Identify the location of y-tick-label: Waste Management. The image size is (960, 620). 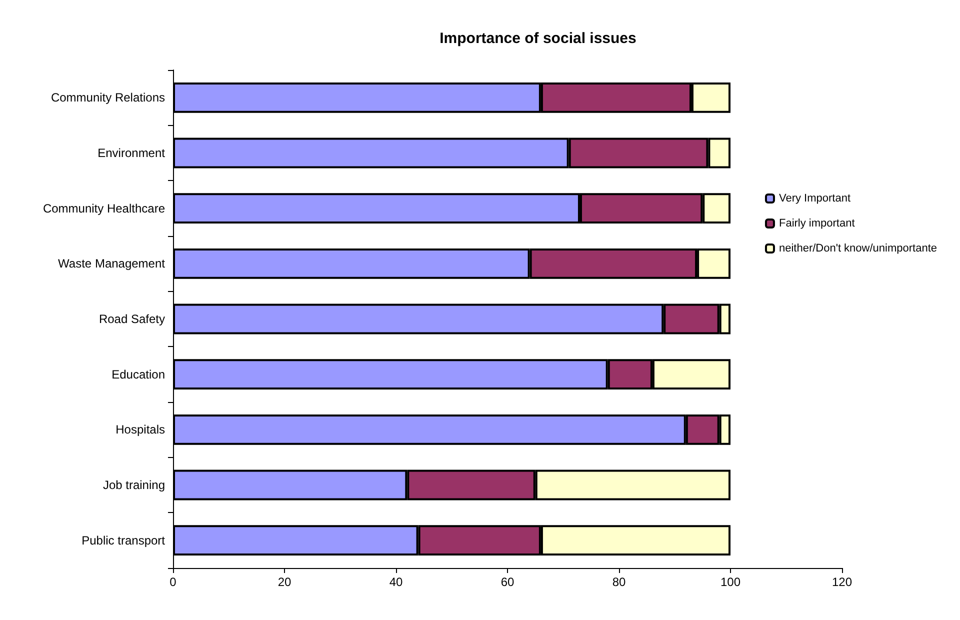
(112, 263).